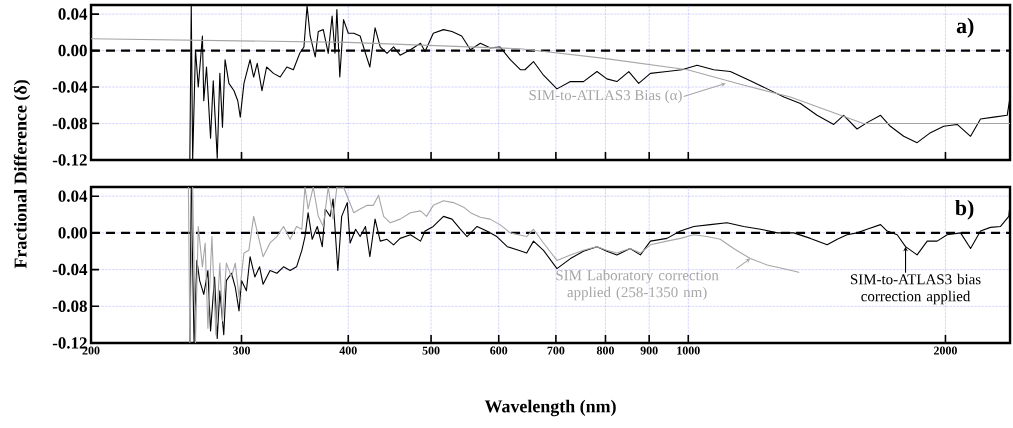 This screenshot has height=428, width=1013. Describe the element at coordinates (605, 350) in the screenshot. I see `x-tick-label: 800` at that location.